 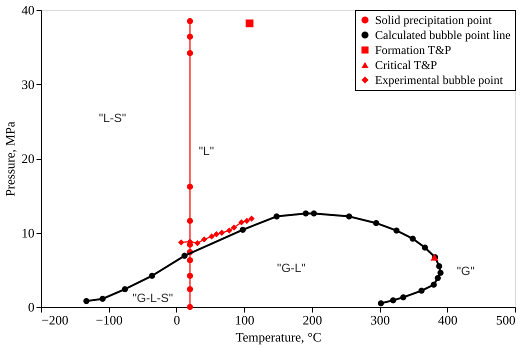 I want to click on annotation: "G-L-S", so click(x=153, y=298).